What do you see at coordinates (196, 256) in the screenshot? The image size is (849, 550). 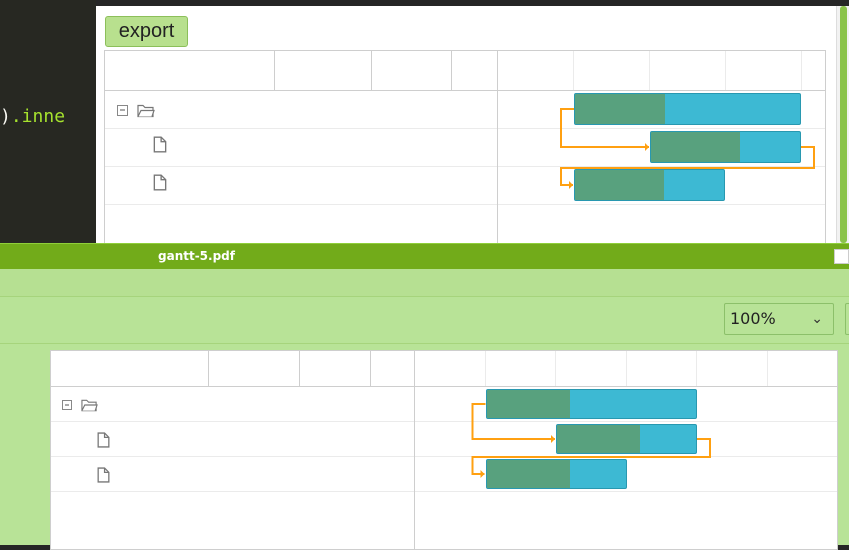 I see `window-title: gantt-5.pdf` at bounding box center [196, 256].